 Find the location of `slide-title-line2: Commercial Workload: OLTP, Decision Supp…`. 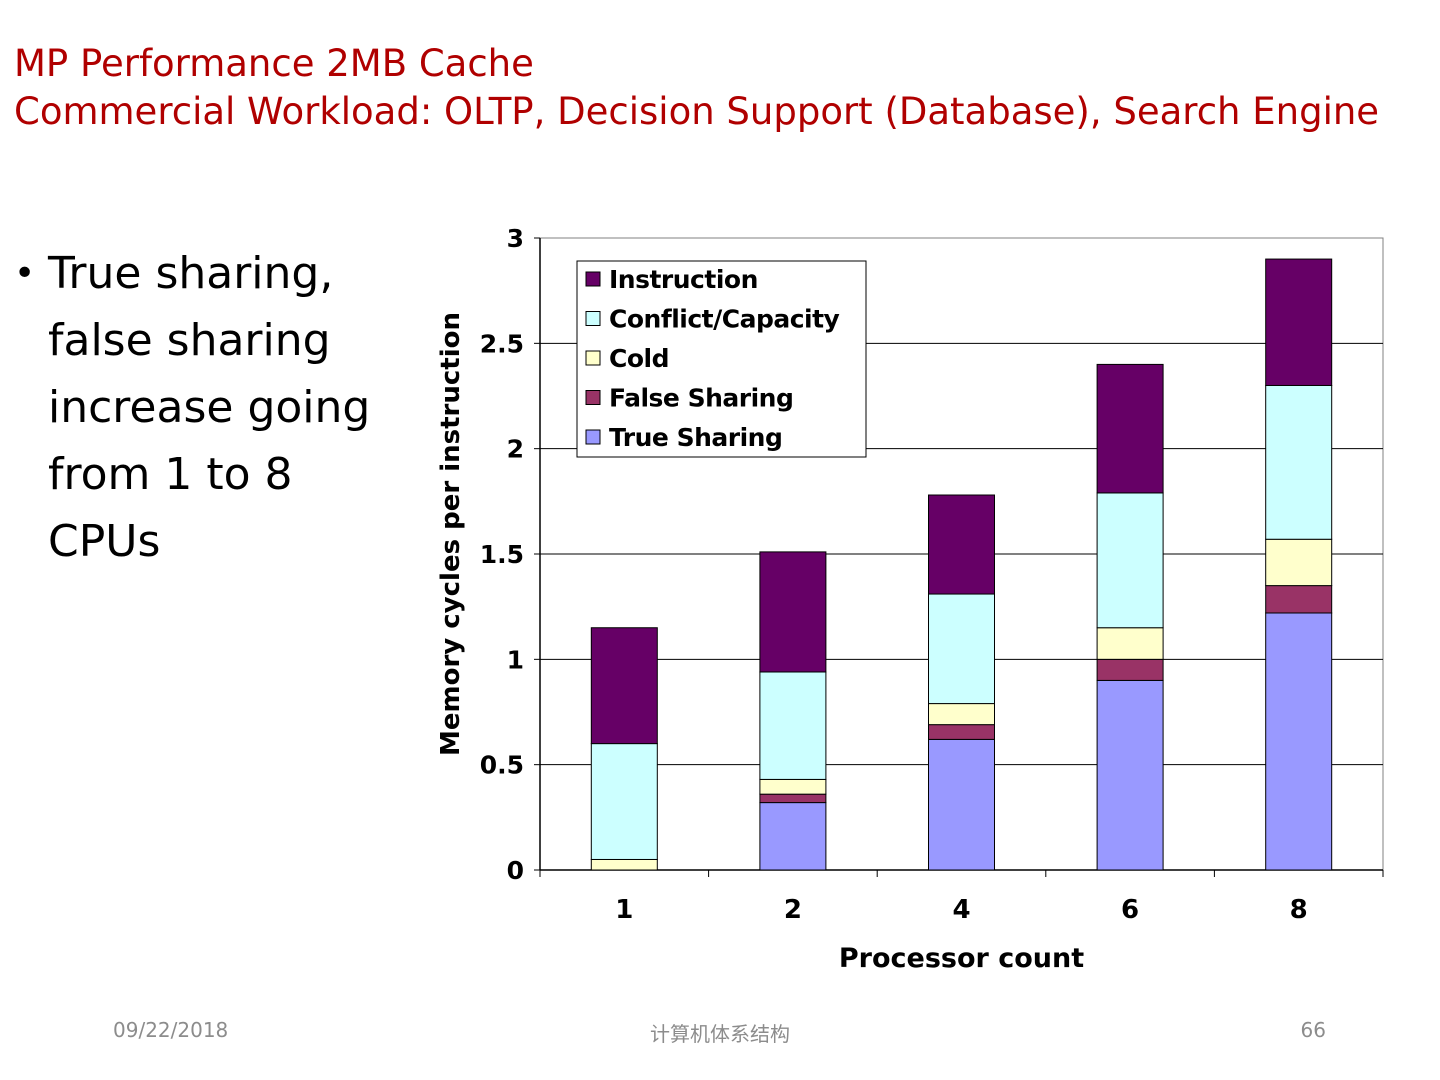

slide-title-line2: Commercial Workload: OLTP, Decision Supp… is located at coordinates (697, 111).